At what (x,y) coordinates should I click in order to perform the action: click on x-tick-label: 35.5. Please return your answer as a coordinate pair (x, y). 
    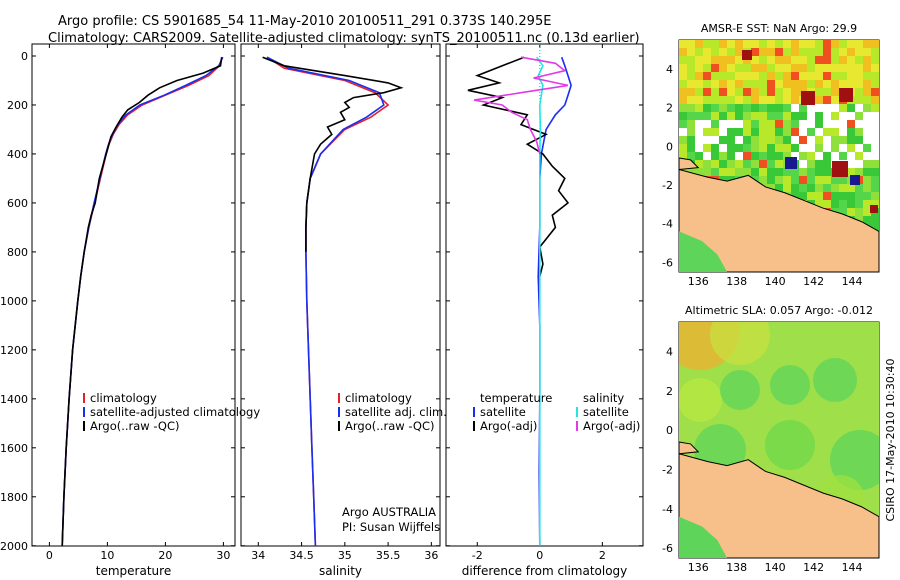
    Looking at the image, I should click on (388, 555).